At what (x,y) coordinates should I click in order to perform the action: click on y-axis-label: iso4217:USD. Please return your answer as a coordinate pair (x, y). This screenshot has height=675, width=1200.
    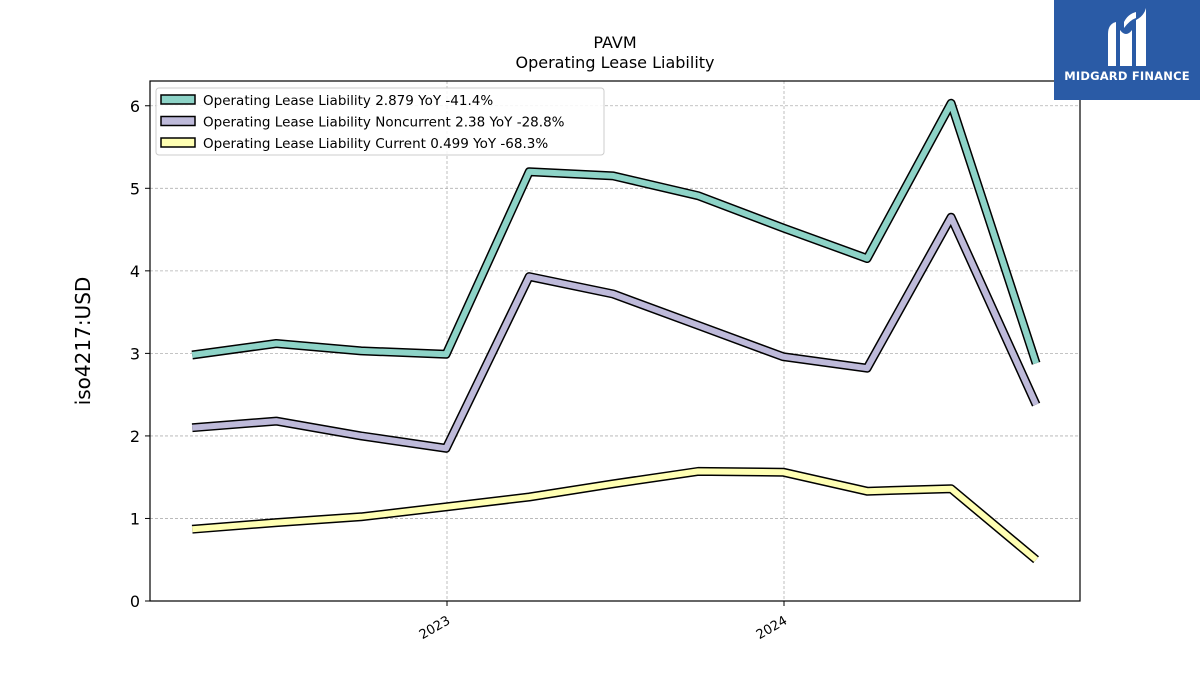
    Looking at the image, I should click on (83, 341).